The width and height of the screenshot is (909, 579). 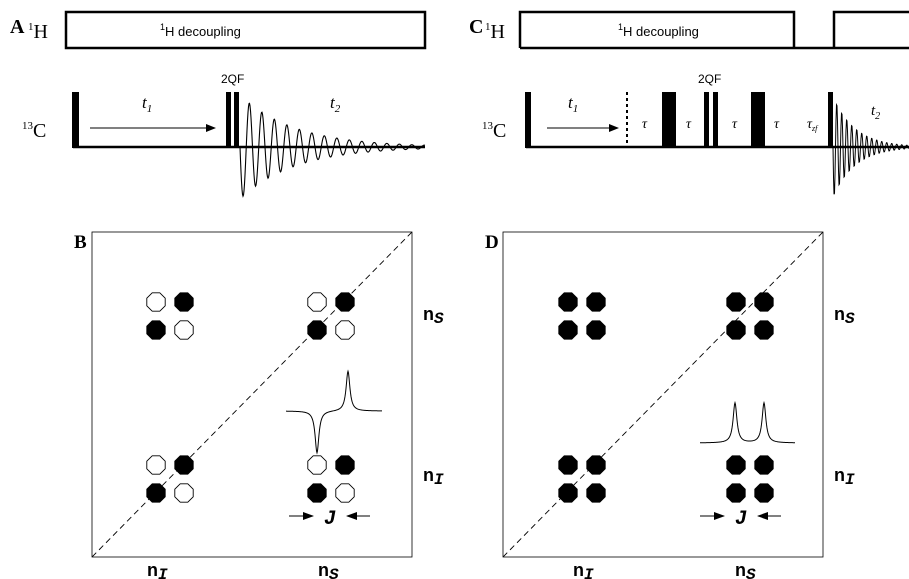 What do you see at coordinates (830, 120) in the screenshot?
I see `panel-c-90-read-pulse` at bounding box center [830, 120].